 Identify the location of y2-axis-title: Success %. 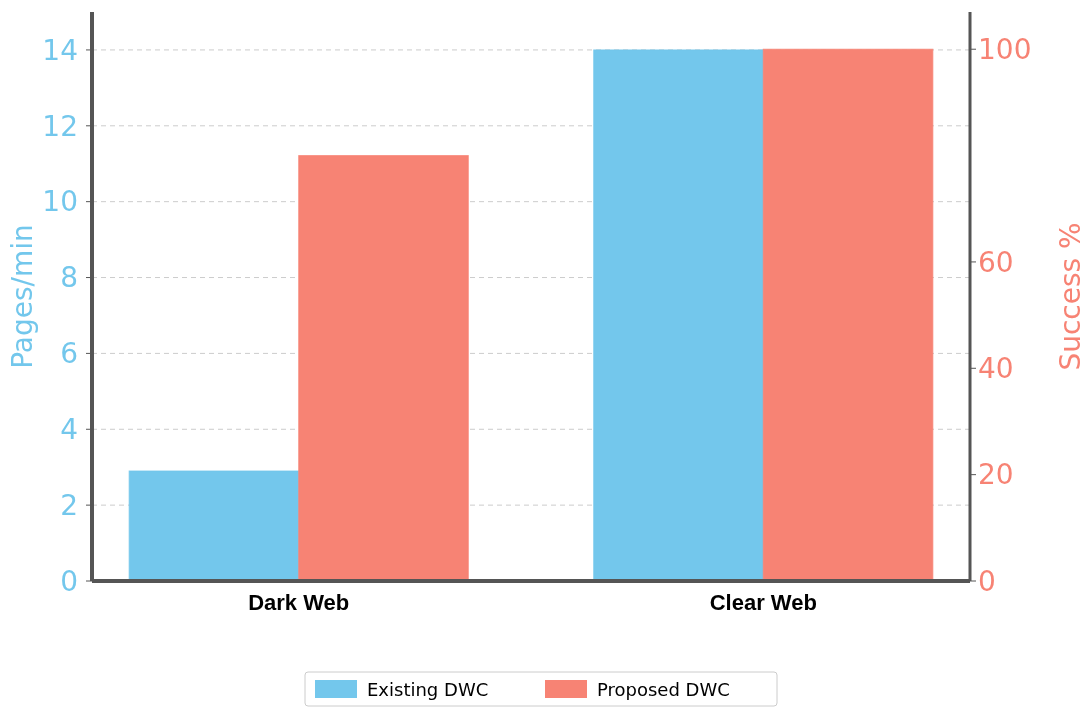
(1070, 296).